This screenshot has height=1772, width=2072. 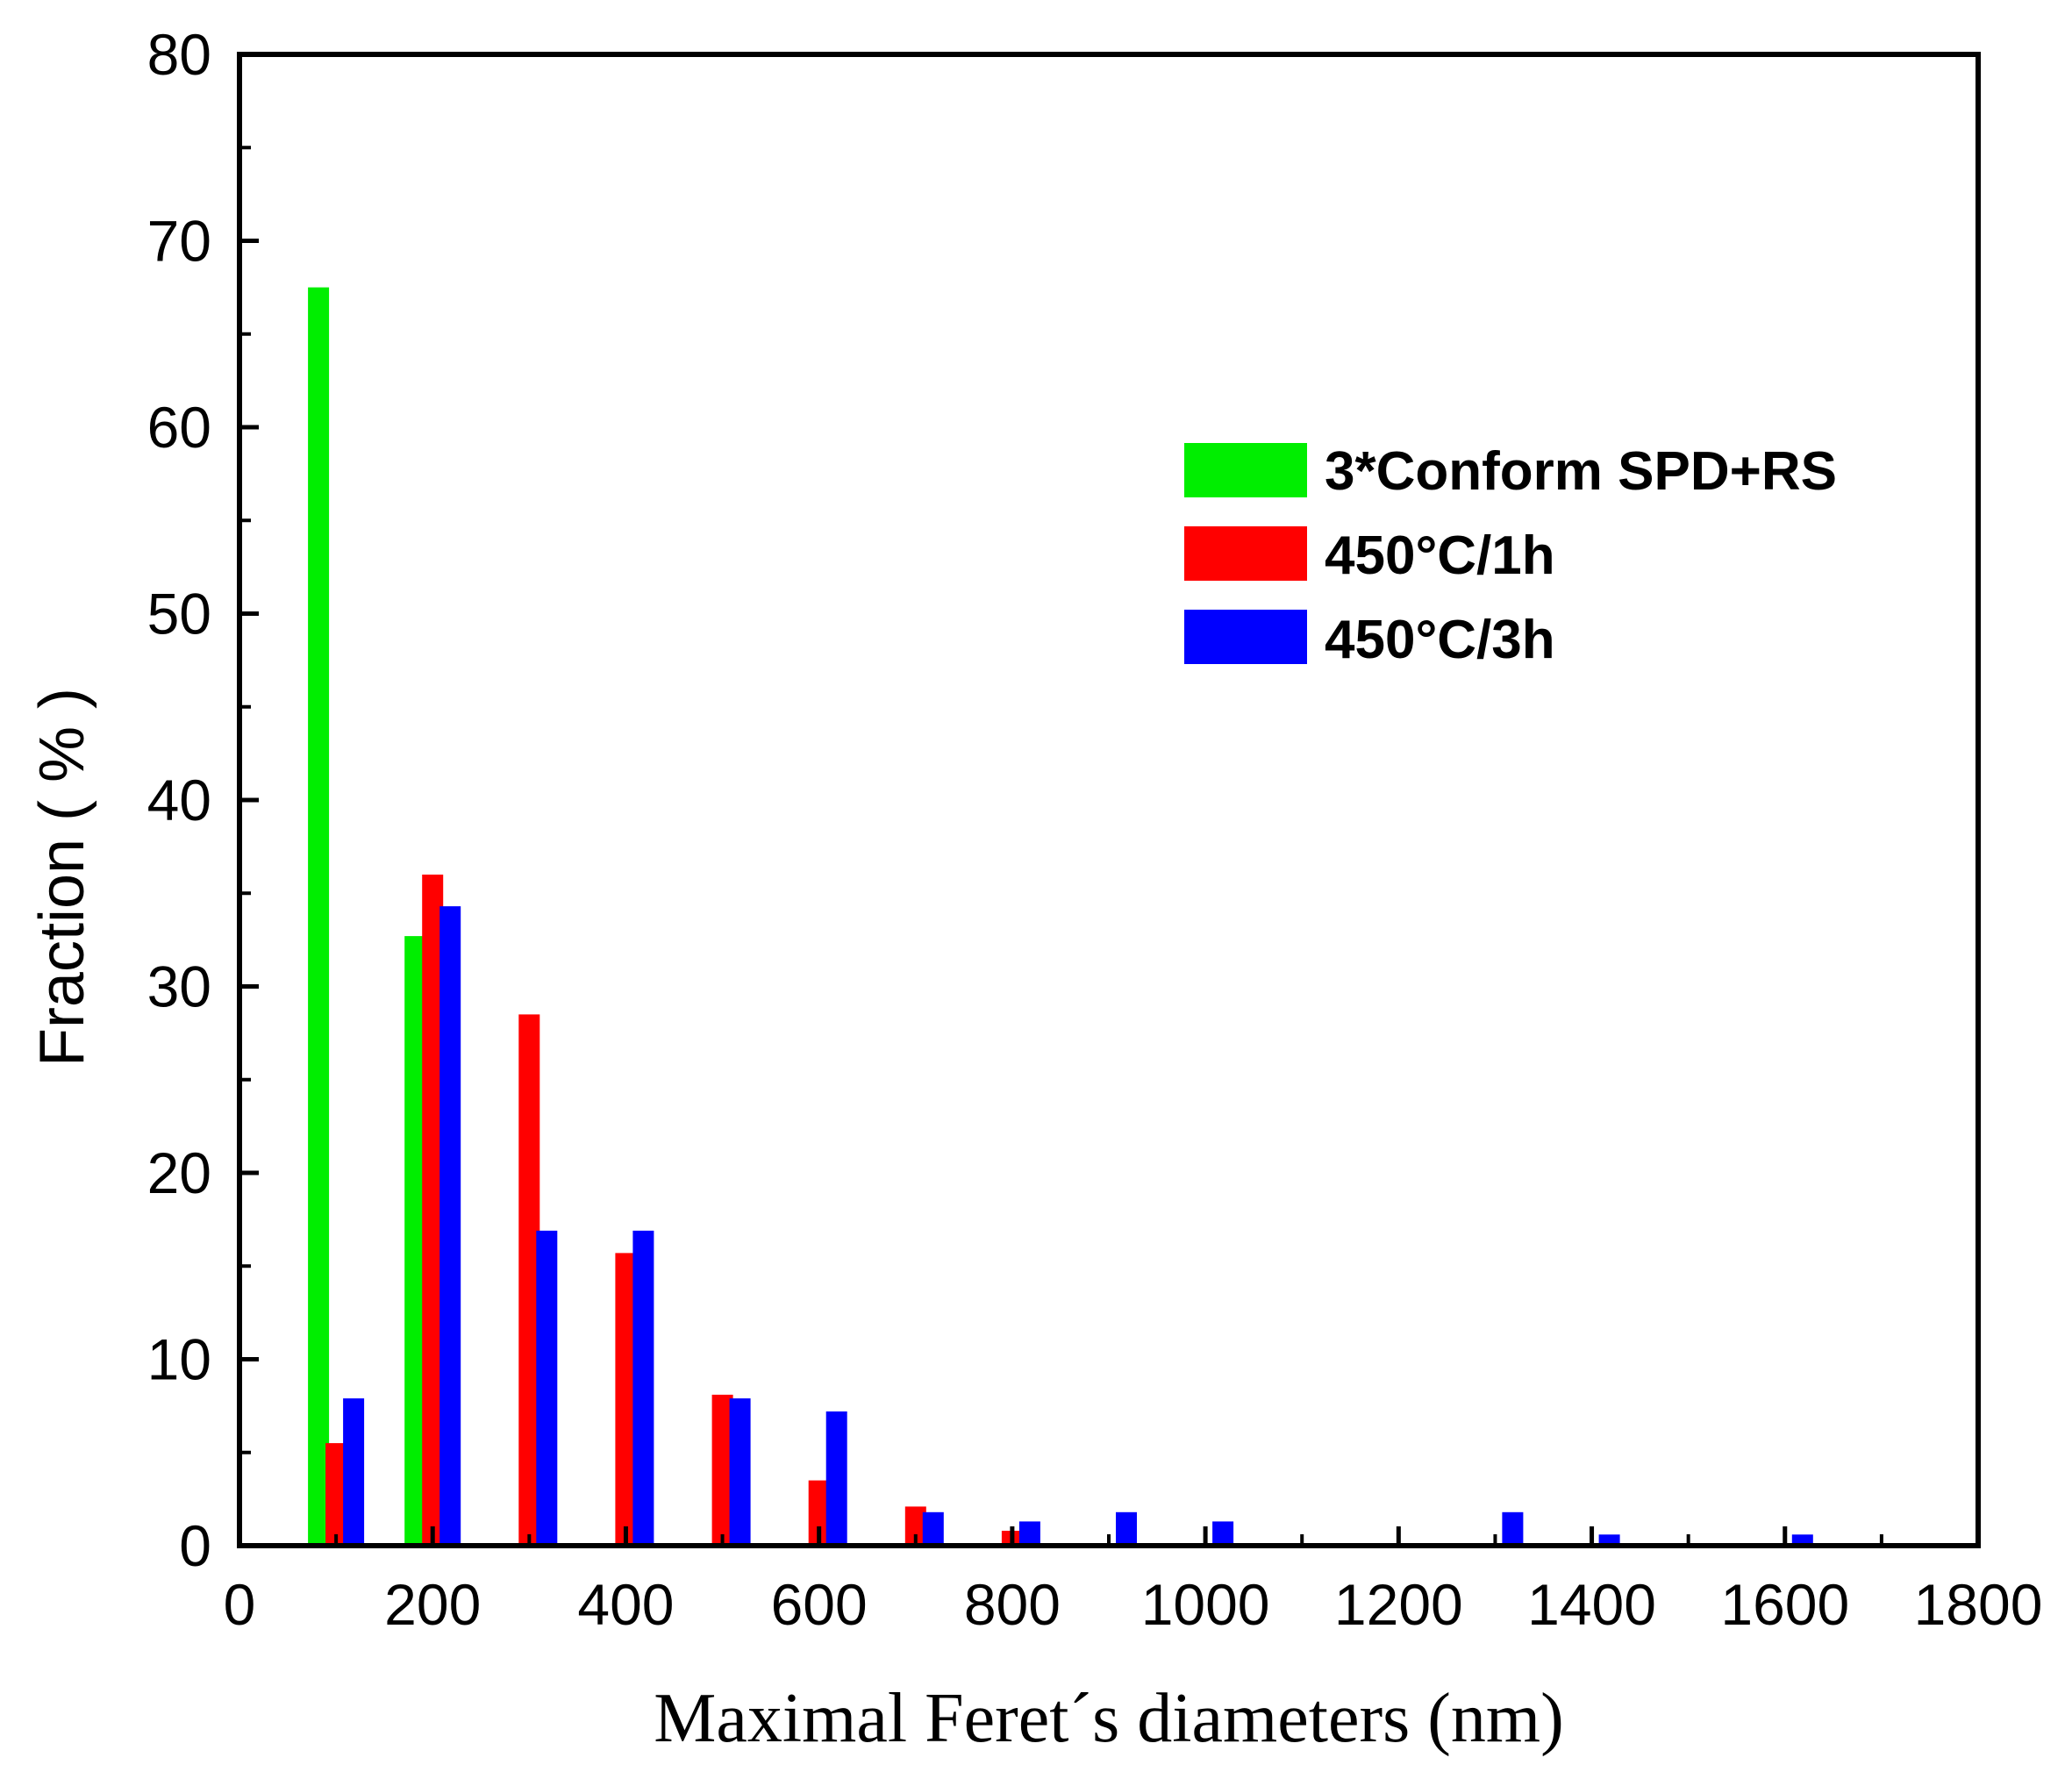 What do you see at coordinates (1440, 640) in the screenshot?
I see `legend-label-series-3: 450°C/3h` at bounding box center [1440, 640].